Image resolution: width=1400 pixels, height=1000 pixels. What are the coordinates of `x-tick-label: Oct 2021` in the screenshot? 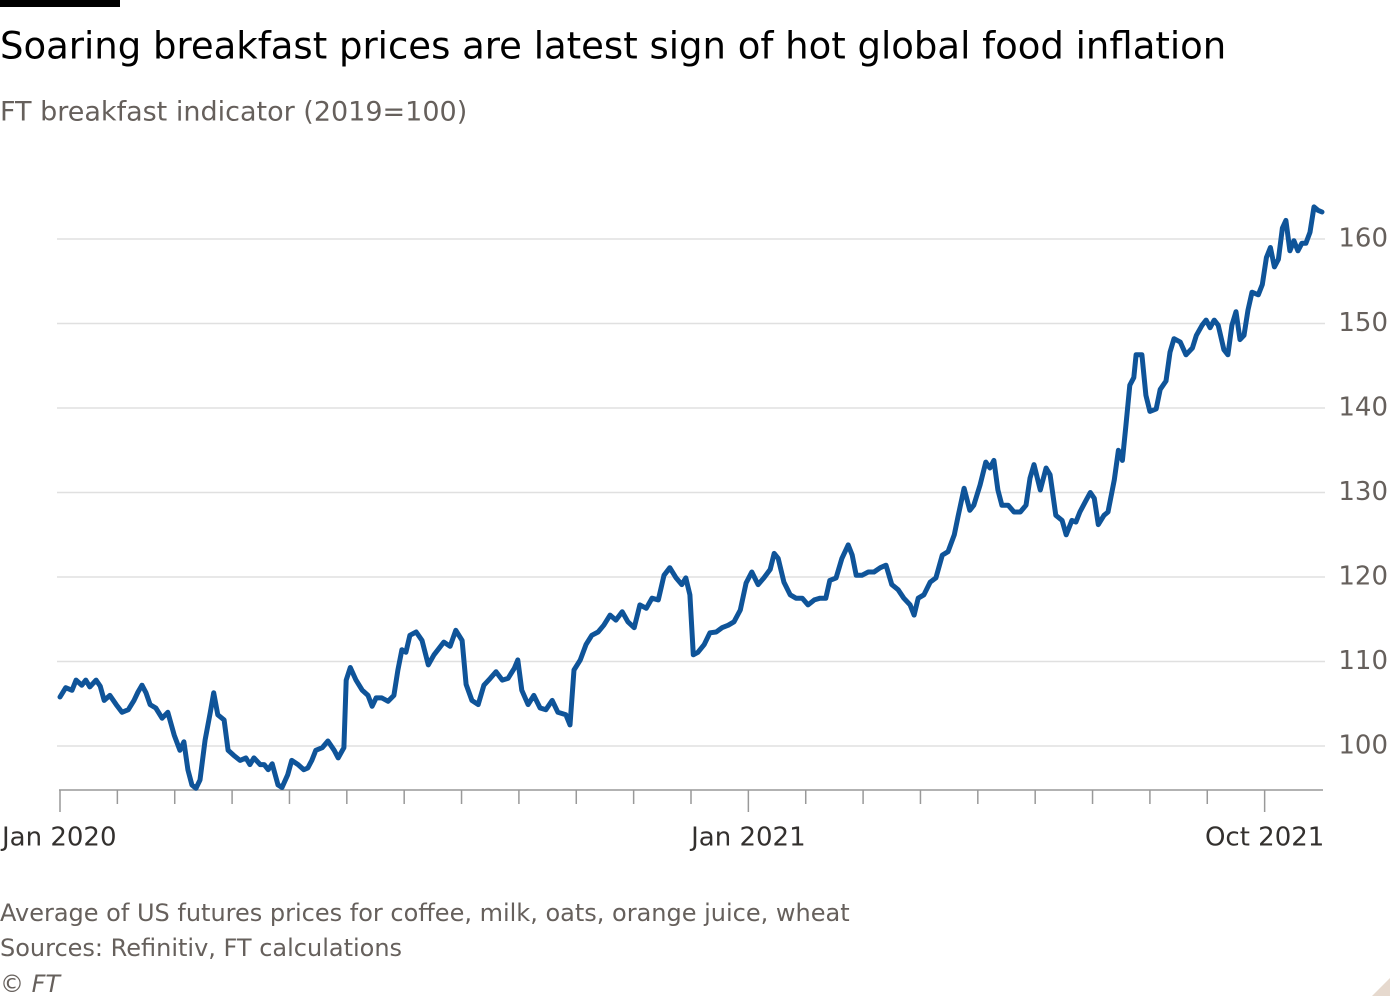 It's located at (1264, 838).